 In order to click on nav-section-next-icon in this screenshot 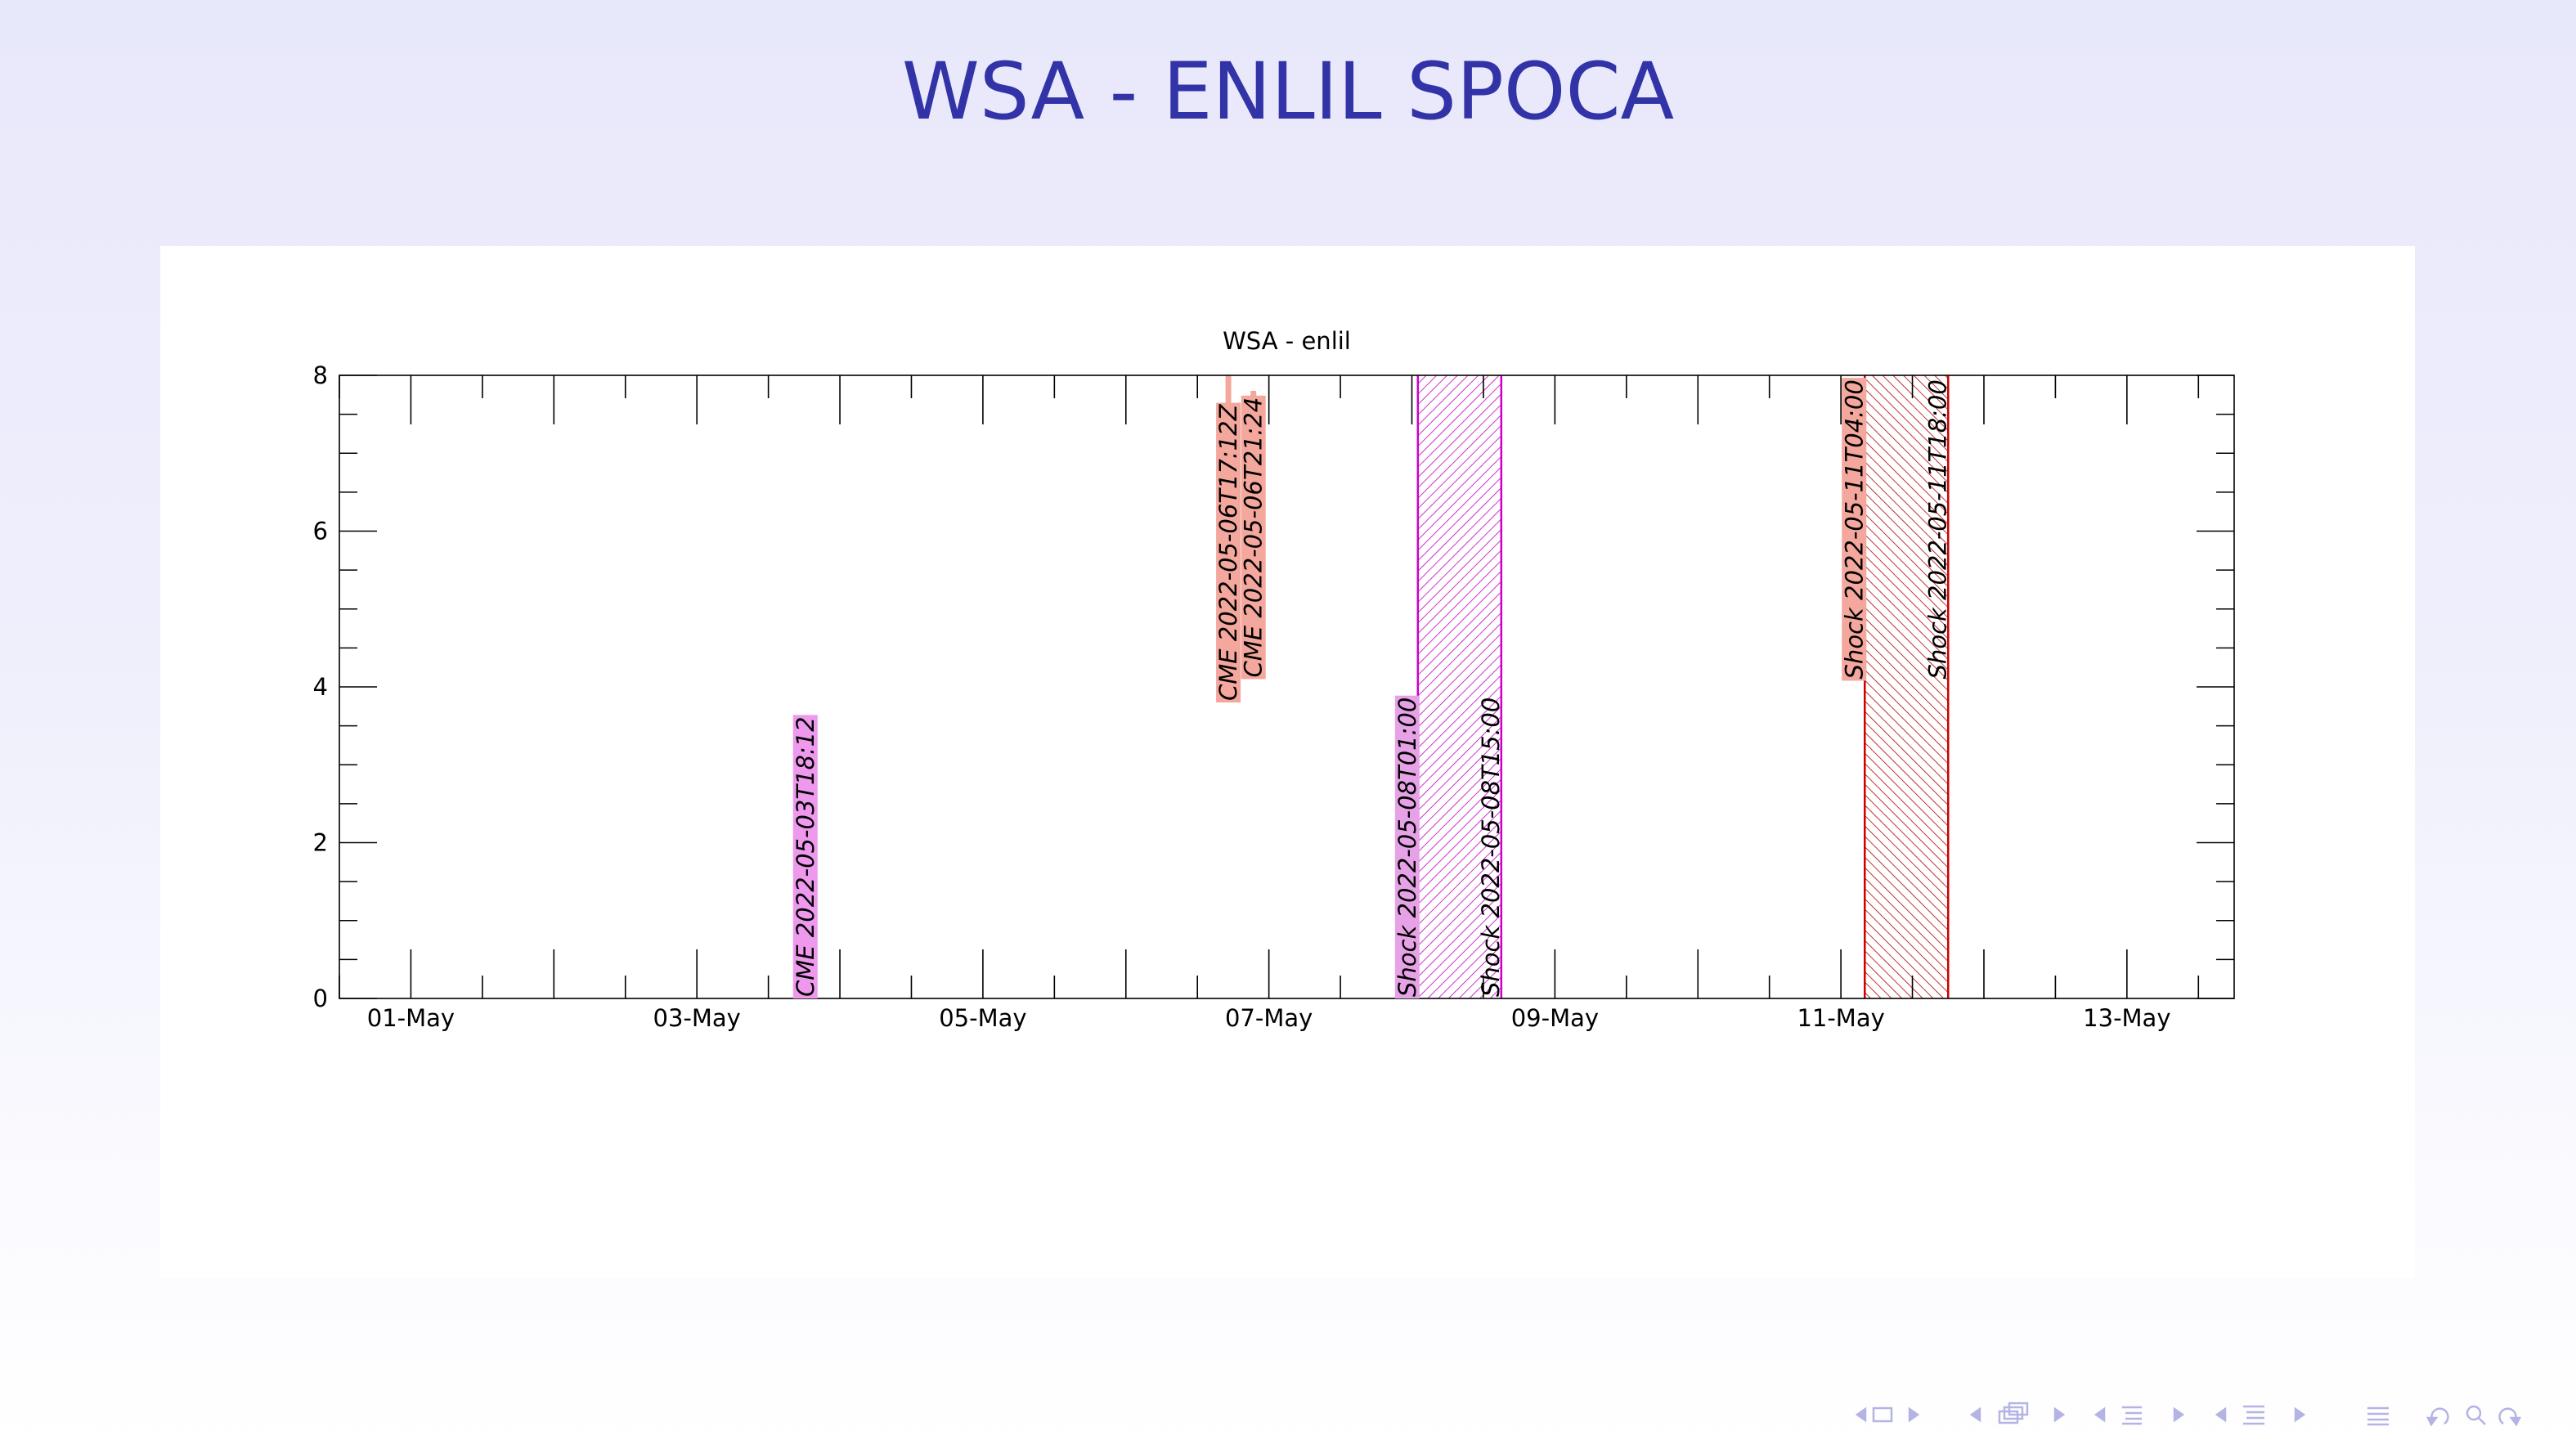, I will do `click(2300, 1414)`.